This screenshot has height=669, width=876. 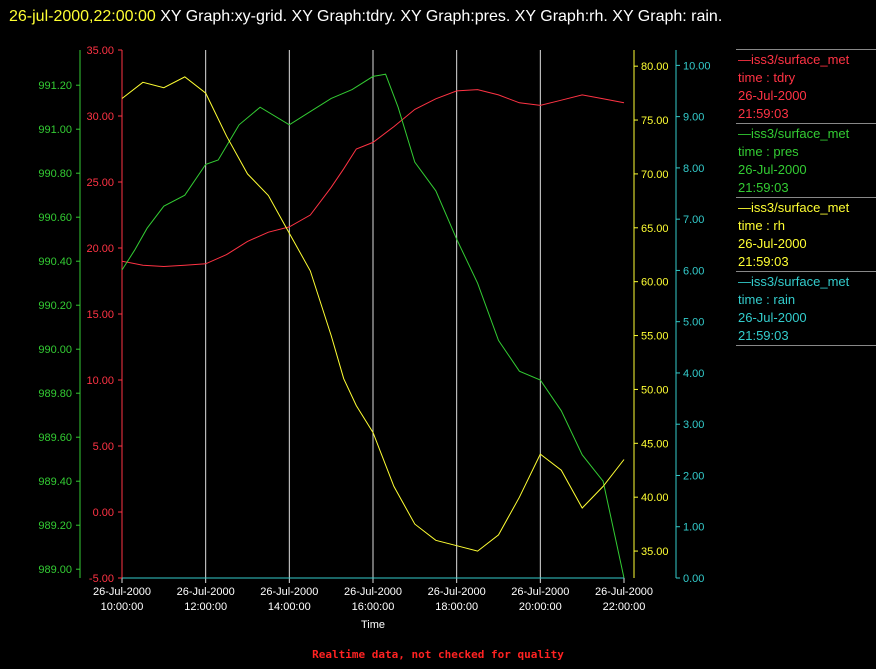 What do you see at coordinates (55, 482) in the screenshot?
I see `pres-y-tick-label: 989.40` at bounding box center [55, 482].